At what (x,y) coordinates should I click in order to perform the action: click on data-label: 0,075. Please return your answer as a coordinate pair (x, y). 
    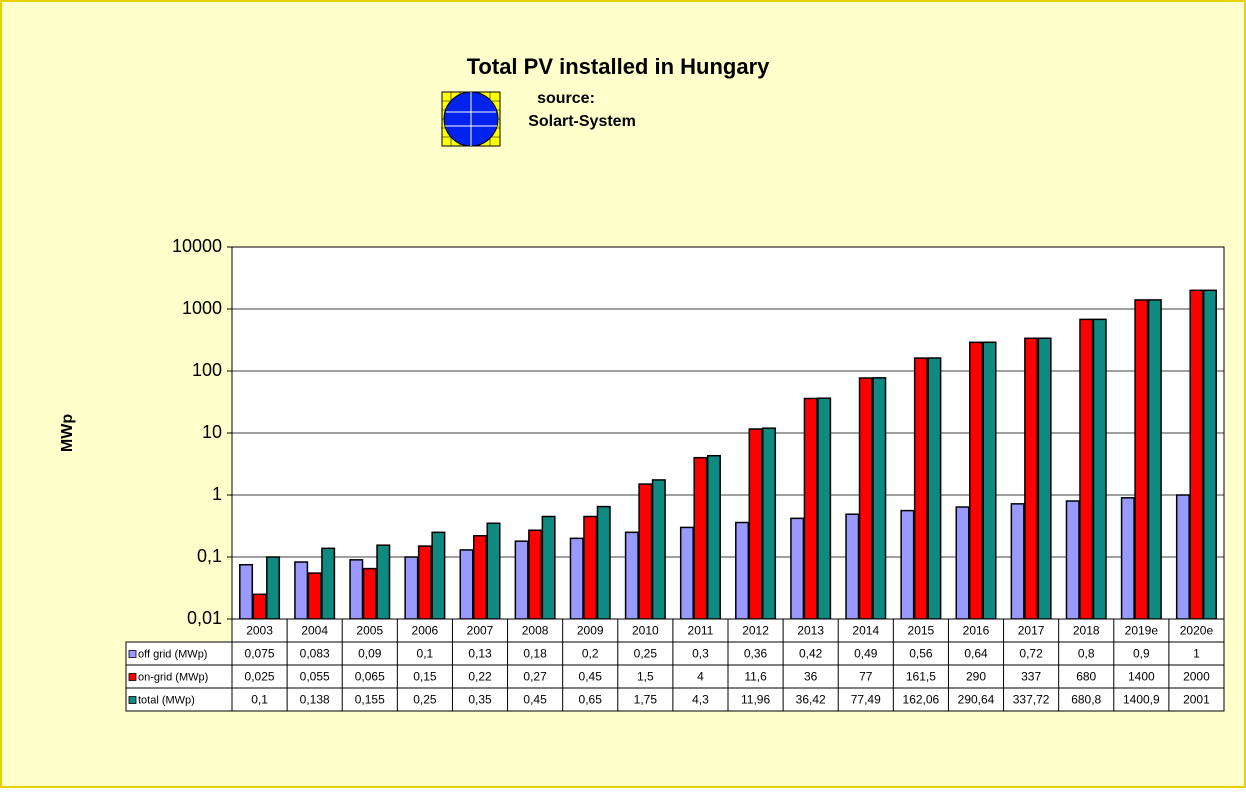
    Looking at the image, I should click on (260, 654).